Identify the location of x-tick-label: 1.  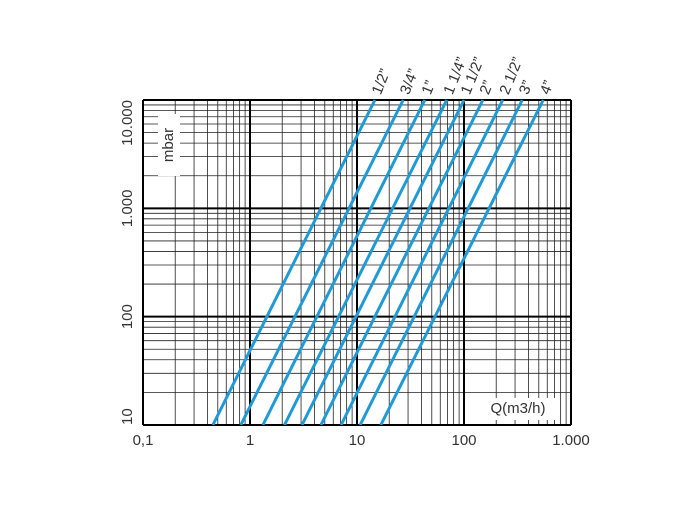
(250, 440).